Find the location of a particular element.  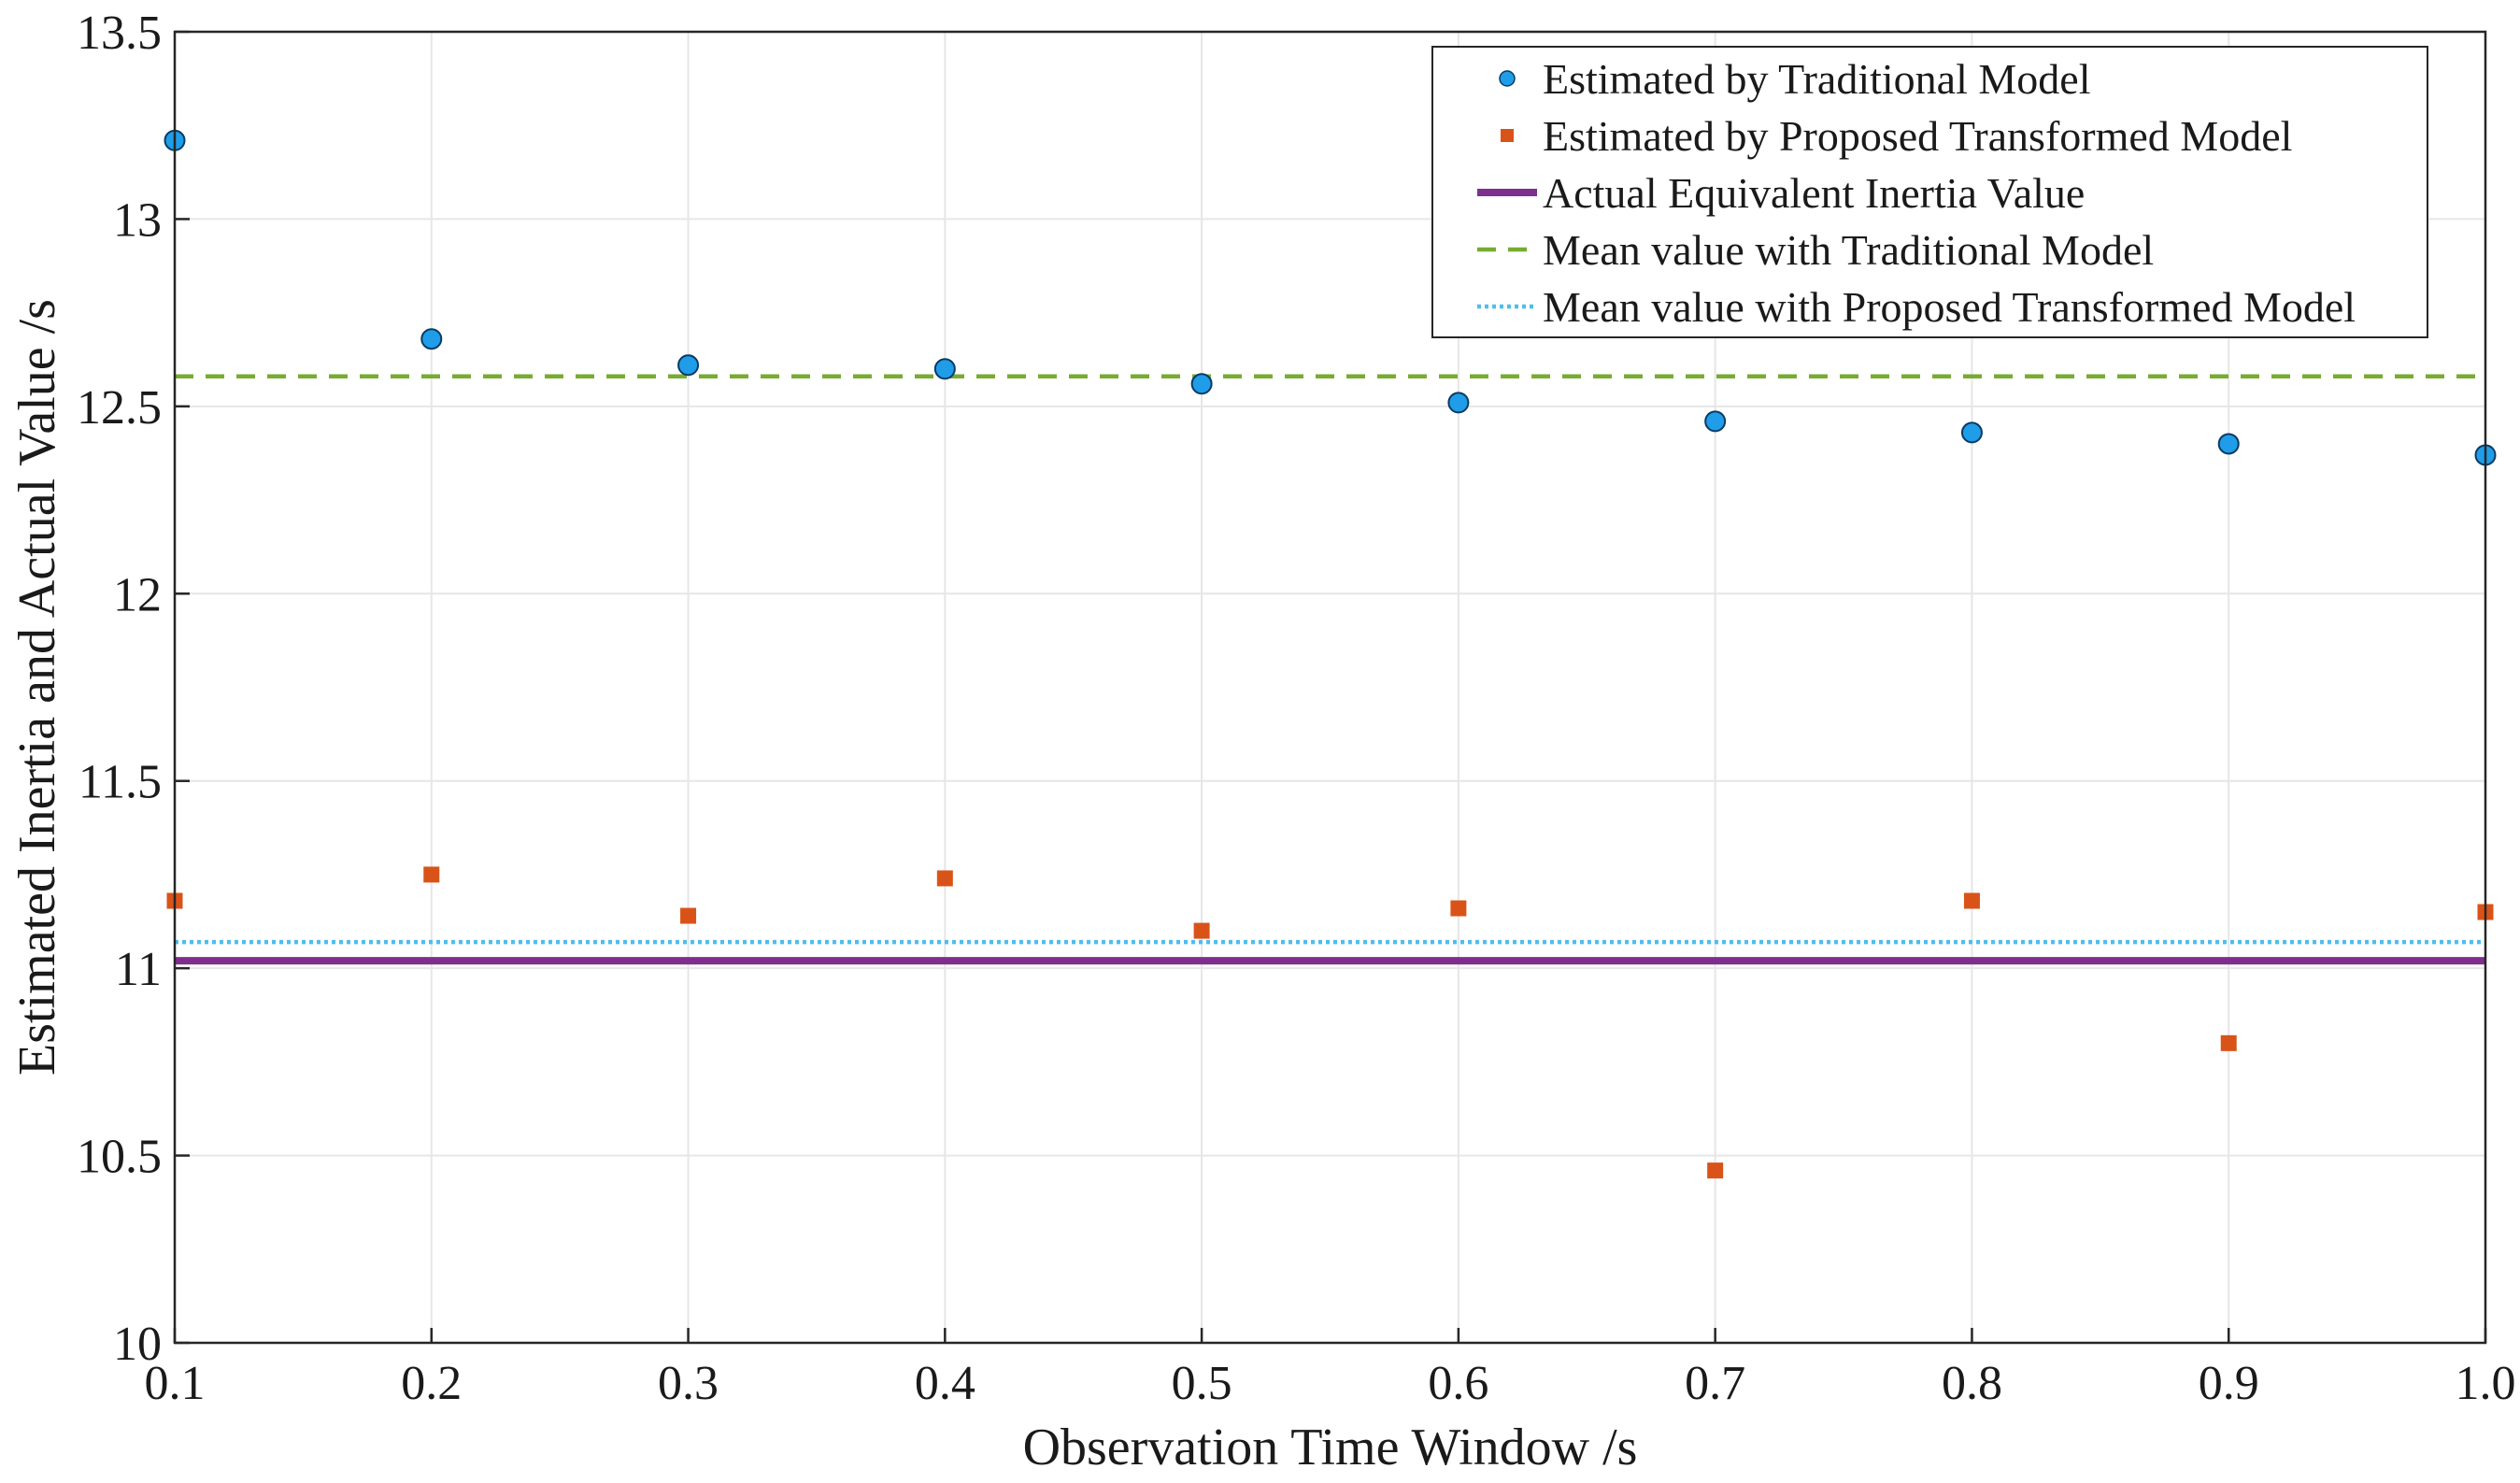

x-tick-label: 0.4 is located at coordinates (945, 1383).